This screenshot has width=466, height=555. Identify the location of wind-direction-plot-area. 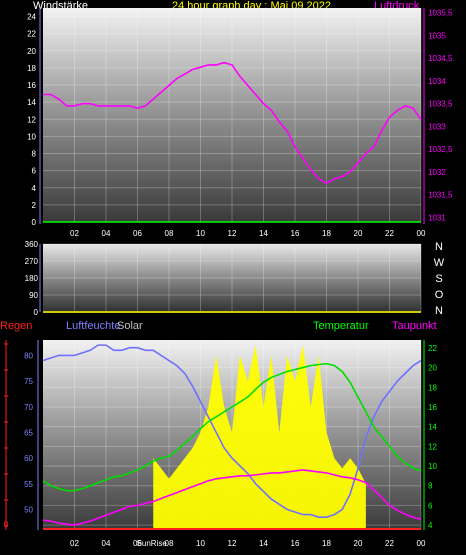
(232, 278).